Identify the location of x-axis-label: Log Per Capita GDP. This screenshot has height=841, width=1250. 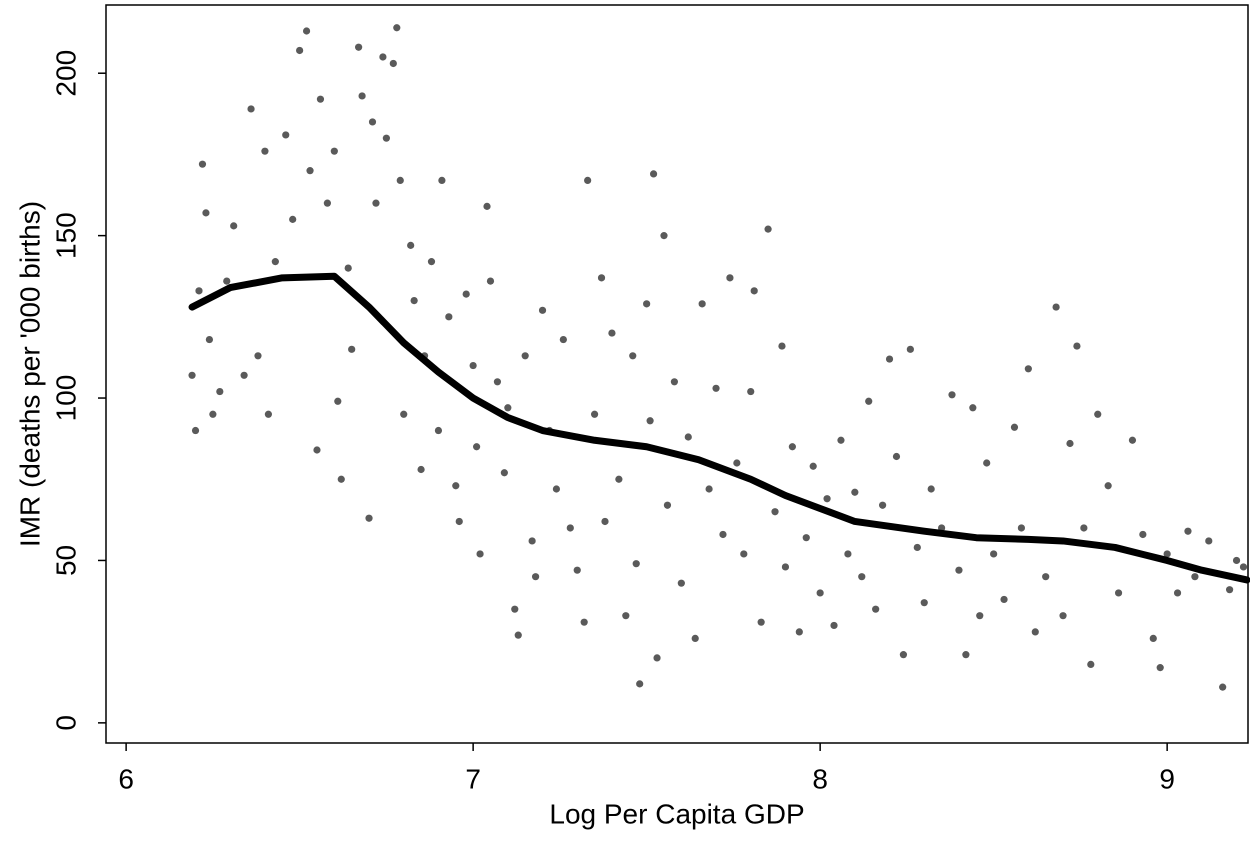
(676, 813).